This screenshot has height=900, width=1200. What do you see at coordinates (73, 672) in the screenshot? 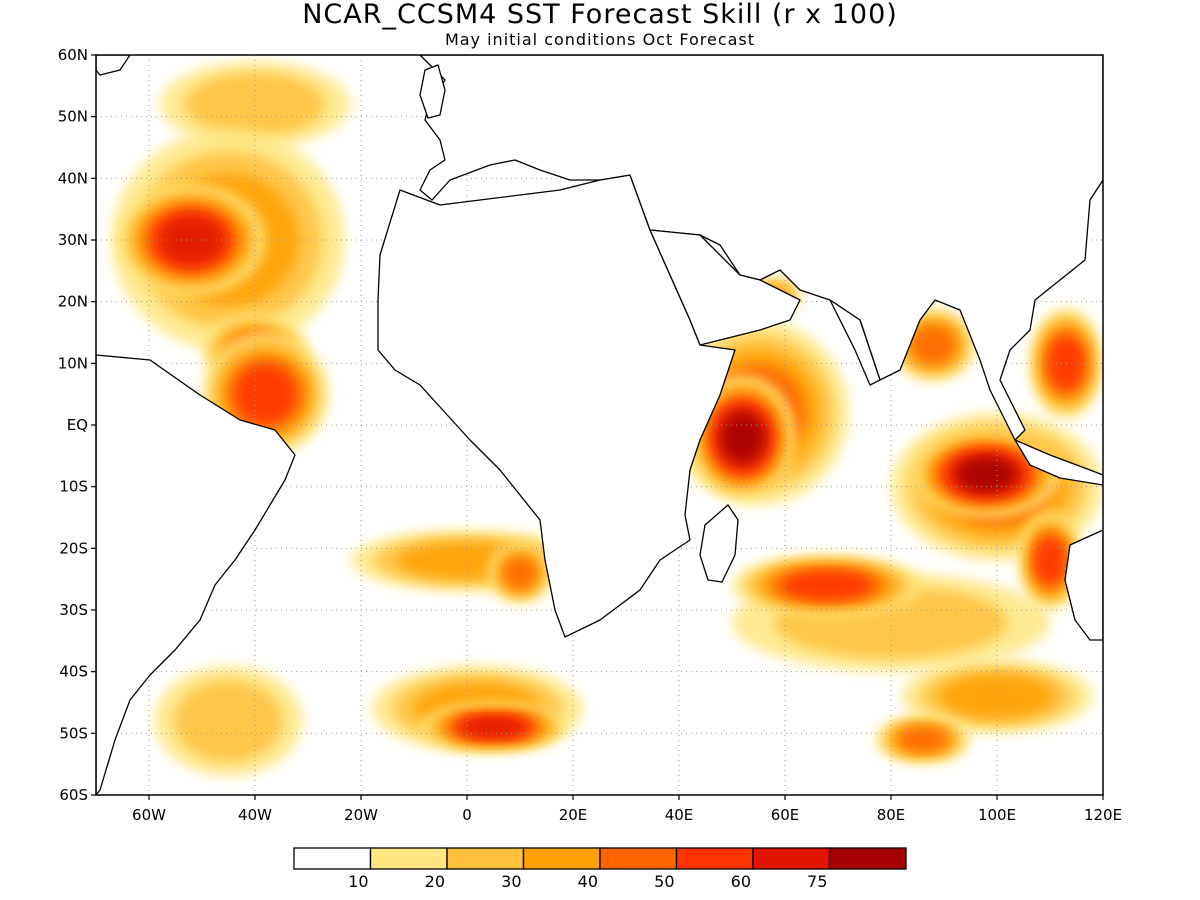
I see `lat-tick-label: 40S` at bounding box center [73, 672].